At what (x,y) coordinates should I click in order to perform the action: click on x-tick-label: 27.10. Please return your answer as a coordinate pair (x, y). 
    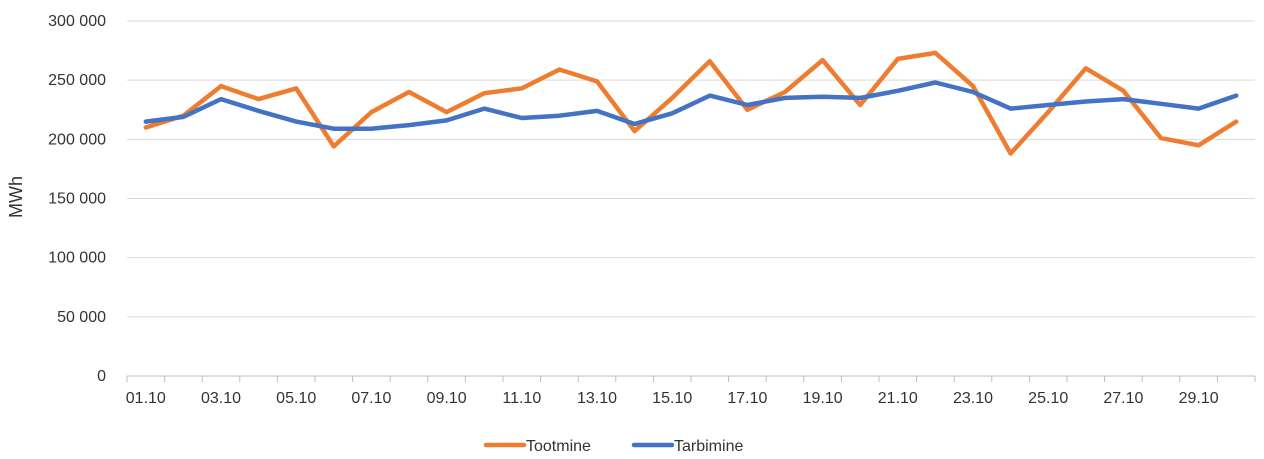
    Looking at the image, I should click on (1123, 398).